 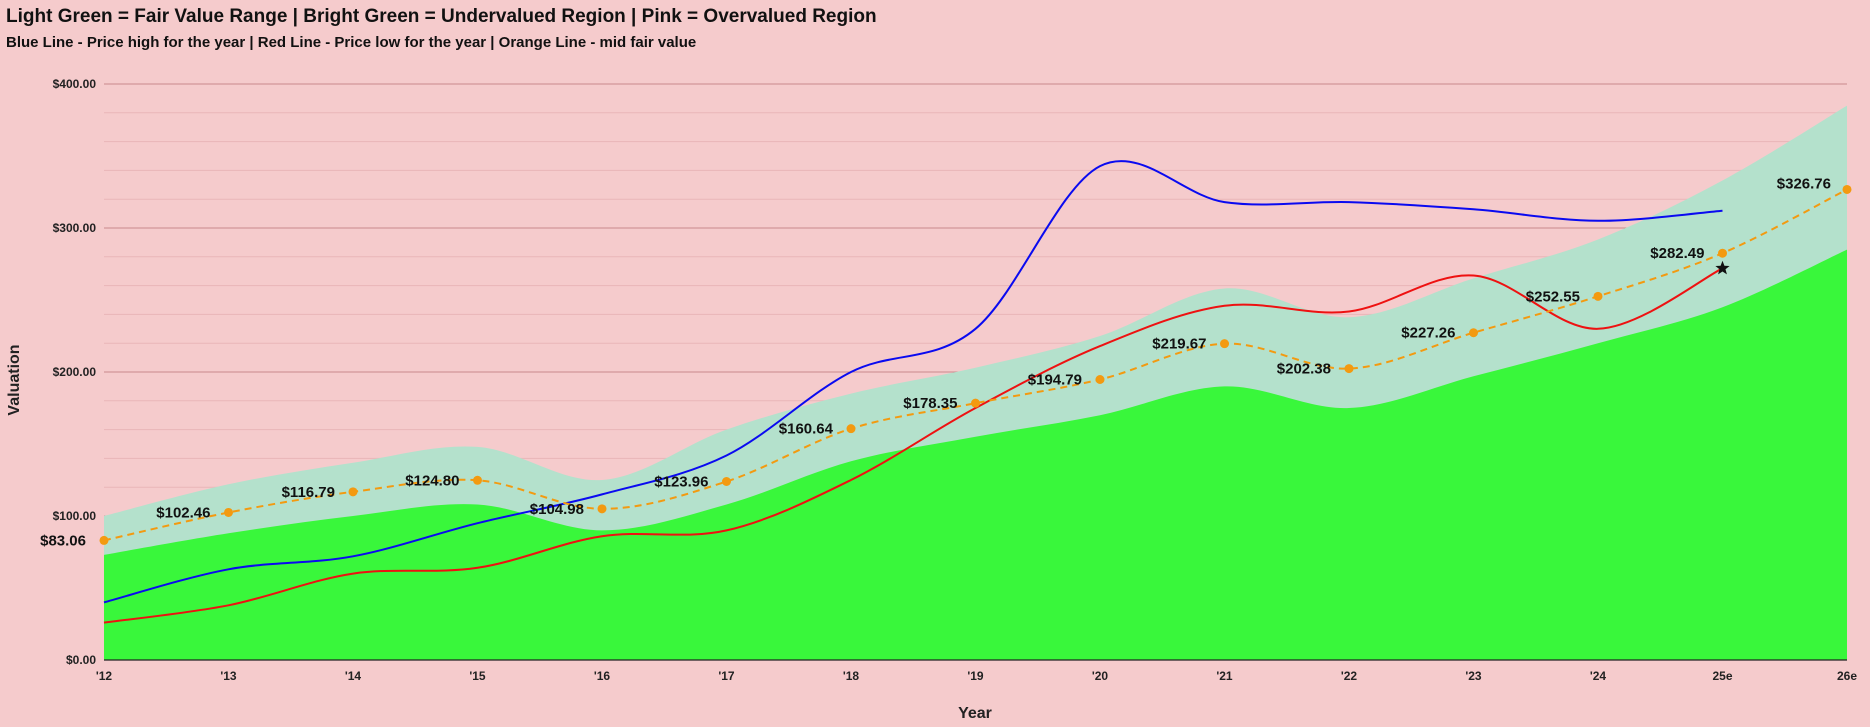 I want to click on current-price-star-marker, so click(x=1722, y=267).